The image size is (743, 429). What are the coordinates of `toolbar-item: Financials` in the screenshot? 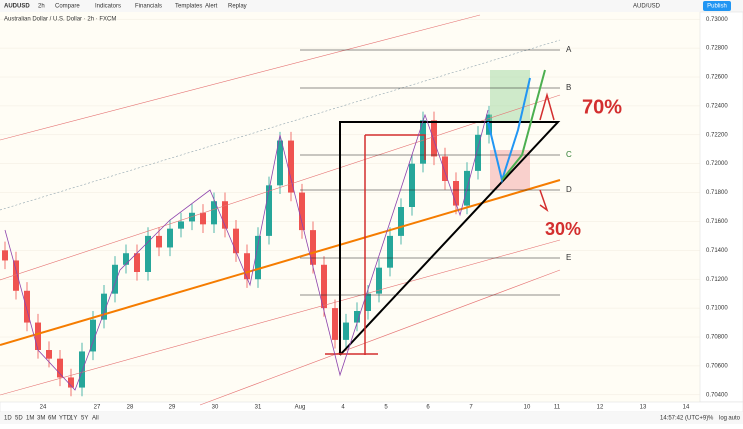 It's located at (148, 7).